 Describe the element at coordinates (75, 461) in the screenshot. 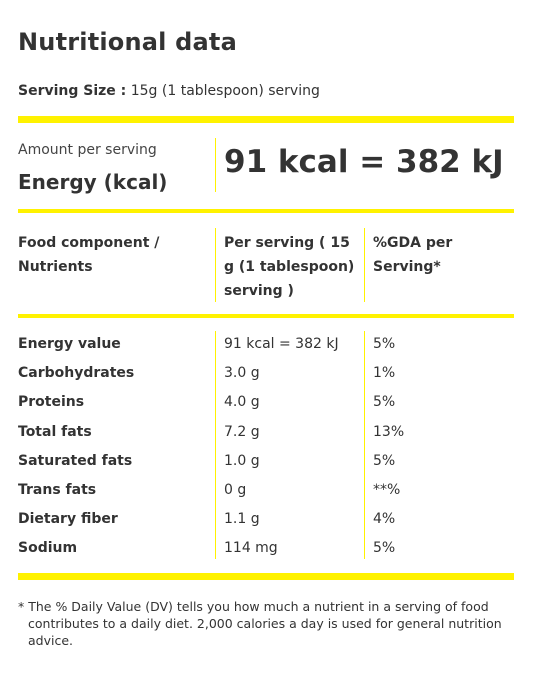

I see `nutrient-name: Saturated fats` at that location.